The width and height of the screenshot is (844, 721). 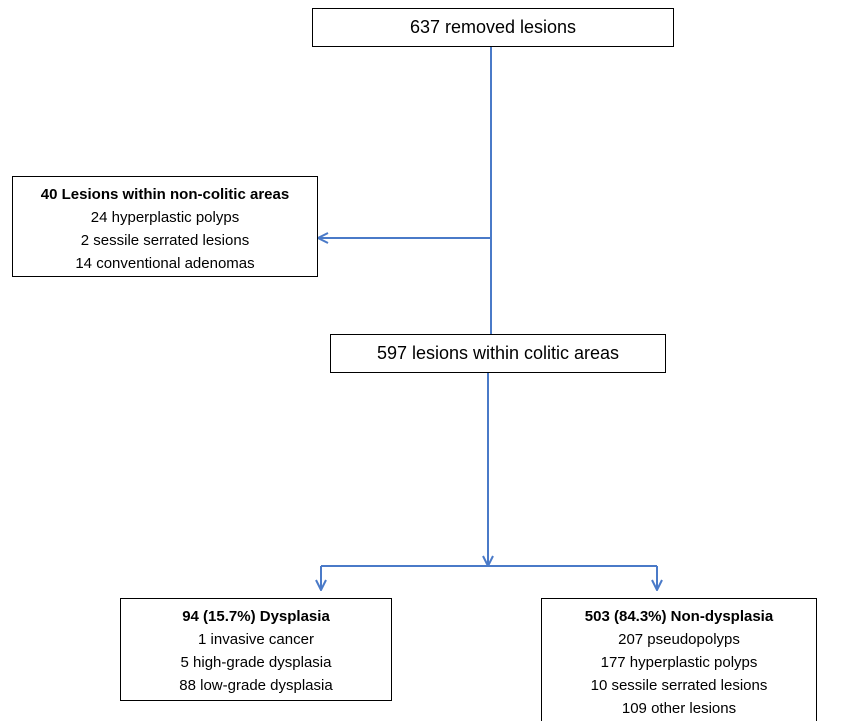 I want to click on non-dysplasia-item: 207 pseudopolyps, so click(x=679, y=639).